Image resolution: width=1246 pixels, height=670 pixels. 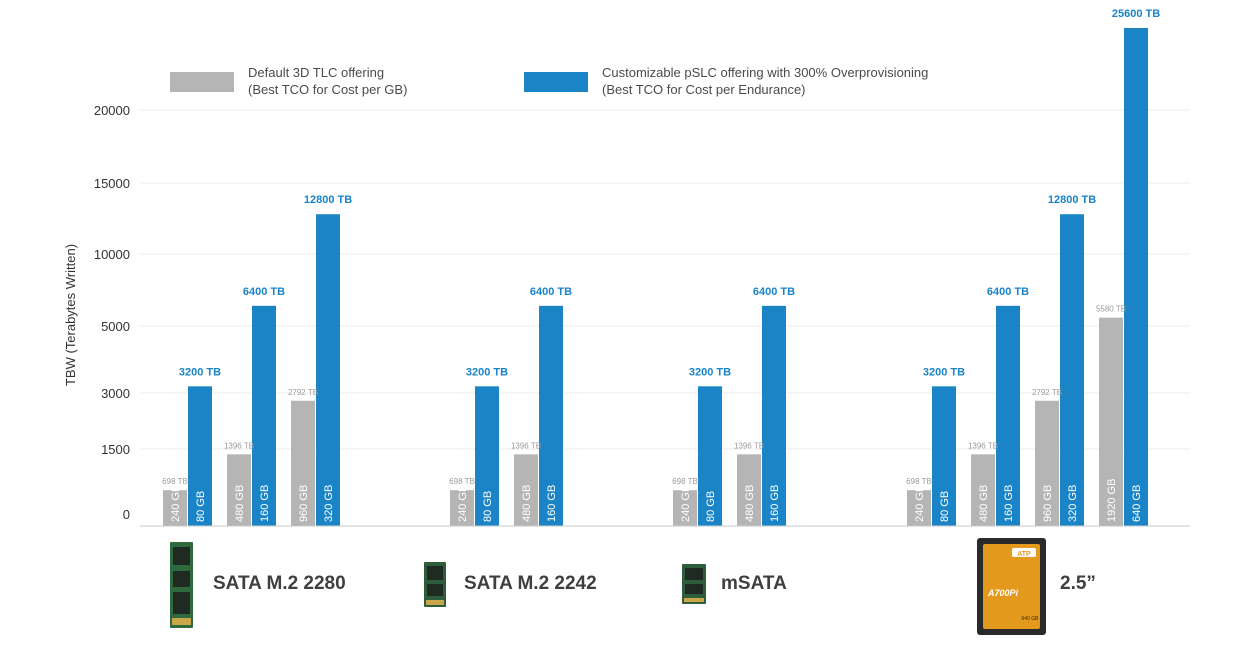 What do you see at coordinates (1003, 593) in the screenshot?
I see `ssd-model-text: A700Pi` at bounding box center [1003, 593].